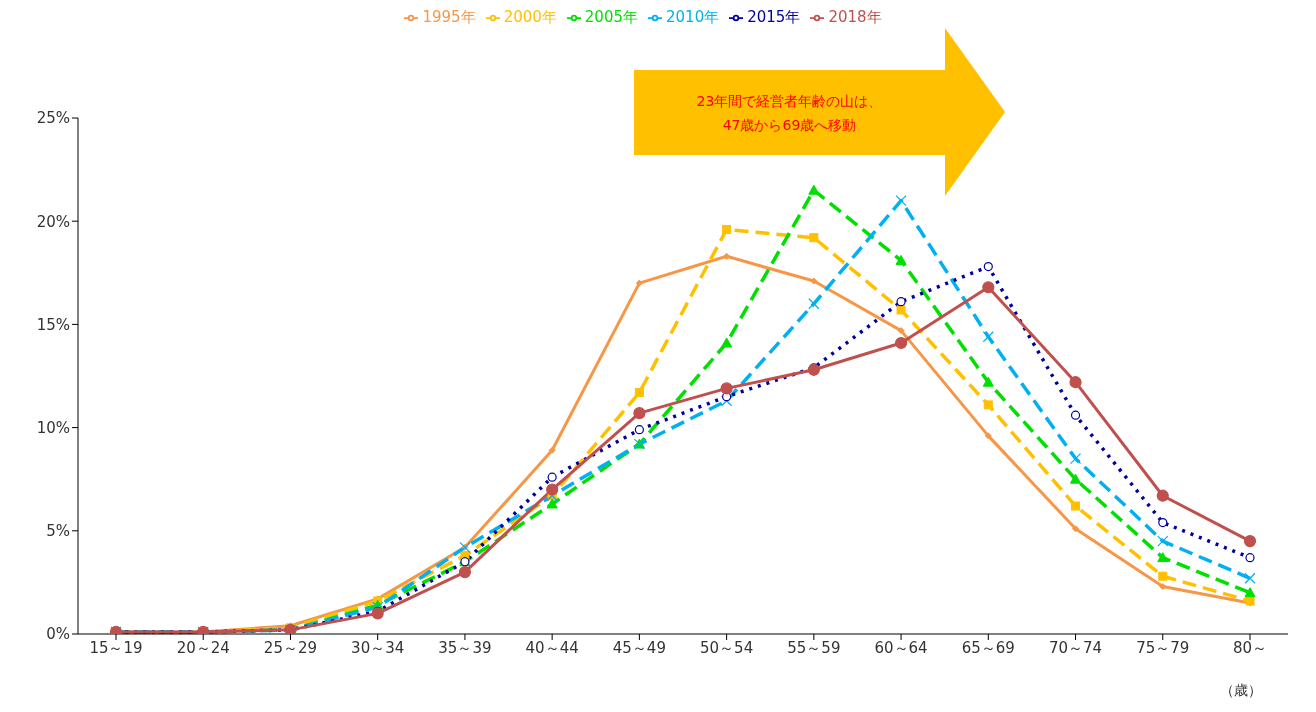 The width and height of the screenshot is (1316, 712). Describe the element at coordinates (774, 17) in the screenshot. I see `legend-label: 2015年` at that location.